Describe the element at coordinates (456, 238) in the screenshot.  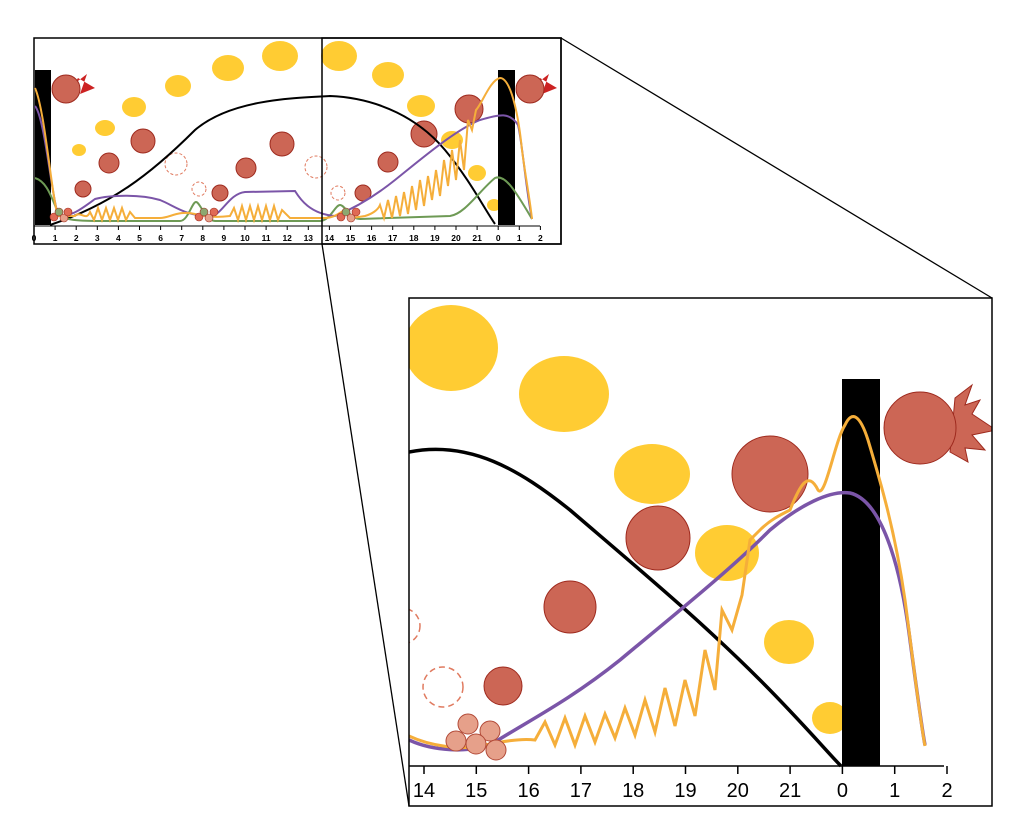
I see `overview-tick-label: 20` at that location.